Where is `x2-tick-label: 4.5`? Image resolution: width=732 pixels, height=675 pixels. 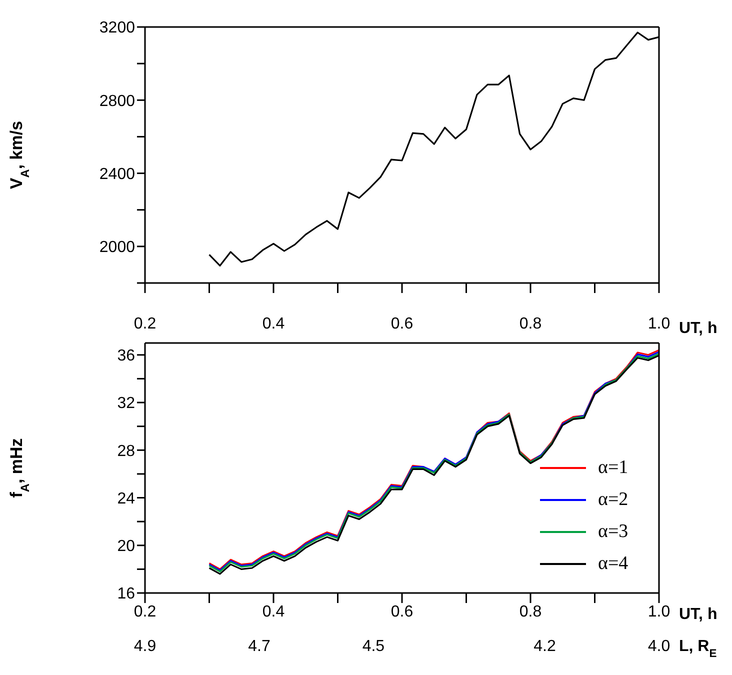 x2-tick-label: 4.5 is located at coordinates (373, 646).